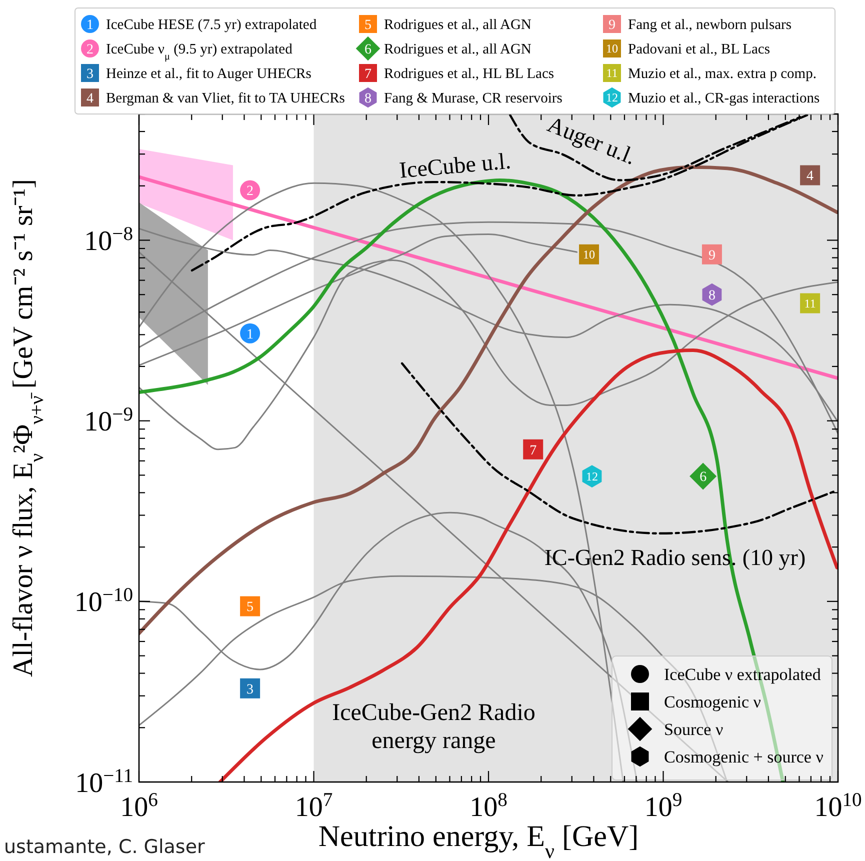 The image size is (865, 861). What do you see at coordinates (226, 98) in the screenshot?
I see `legend-label: Bergman & van Vliet, fit to TA UHECRs` at bounding box center [226, 98].